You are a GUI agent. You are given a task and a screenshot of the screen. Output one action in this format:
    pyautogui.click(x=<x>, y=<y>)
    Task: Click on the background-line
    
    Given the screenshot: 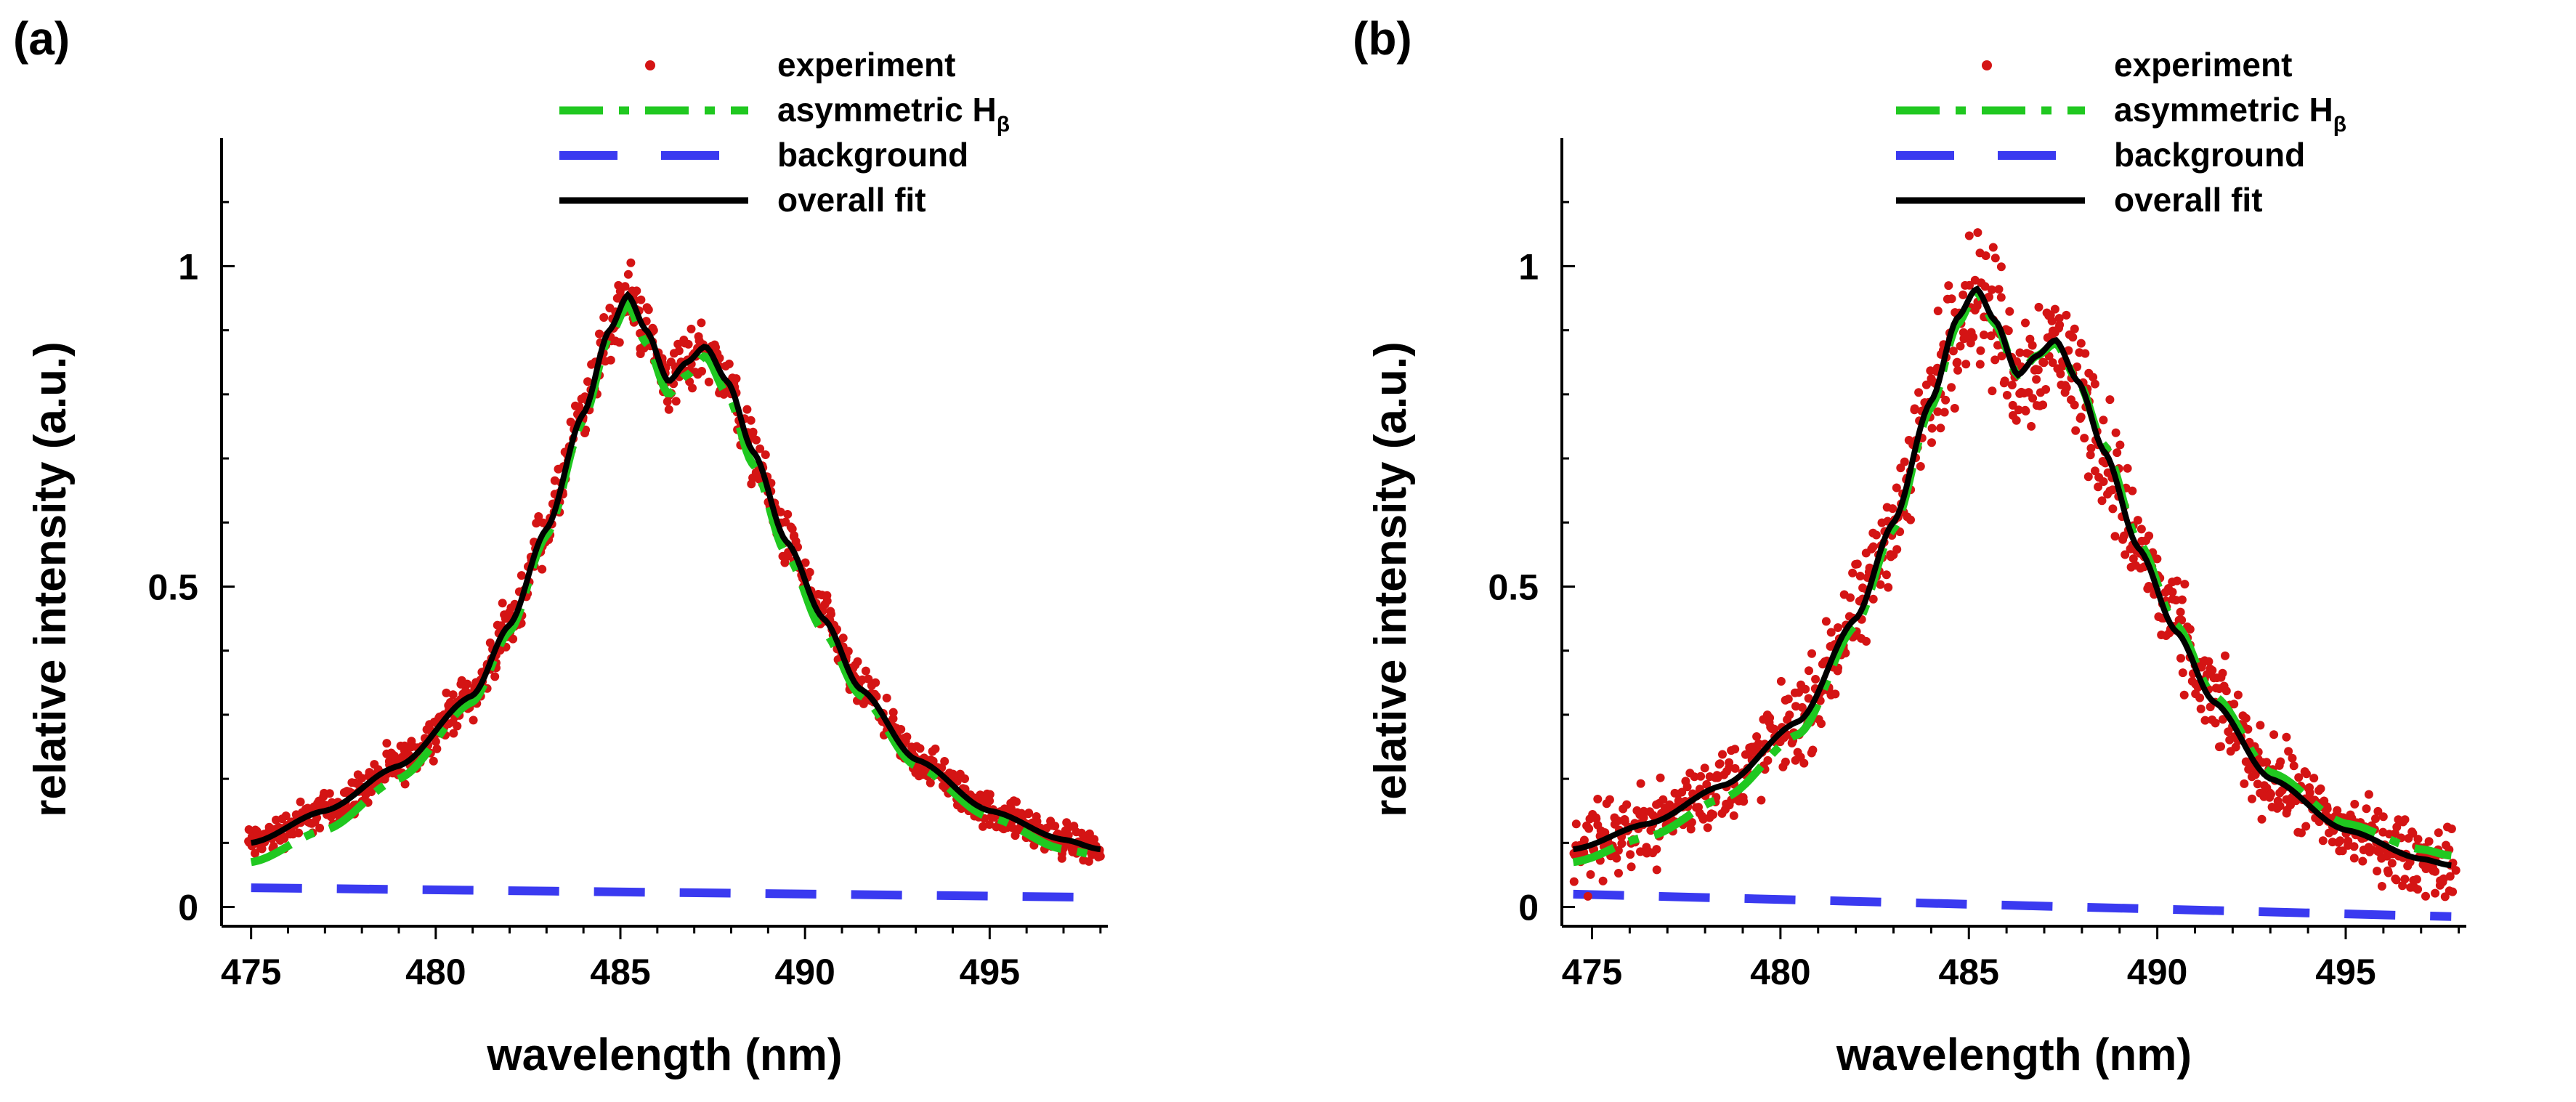 What is the action you would take?
    pyautogui.click(x=676, y=893)
    